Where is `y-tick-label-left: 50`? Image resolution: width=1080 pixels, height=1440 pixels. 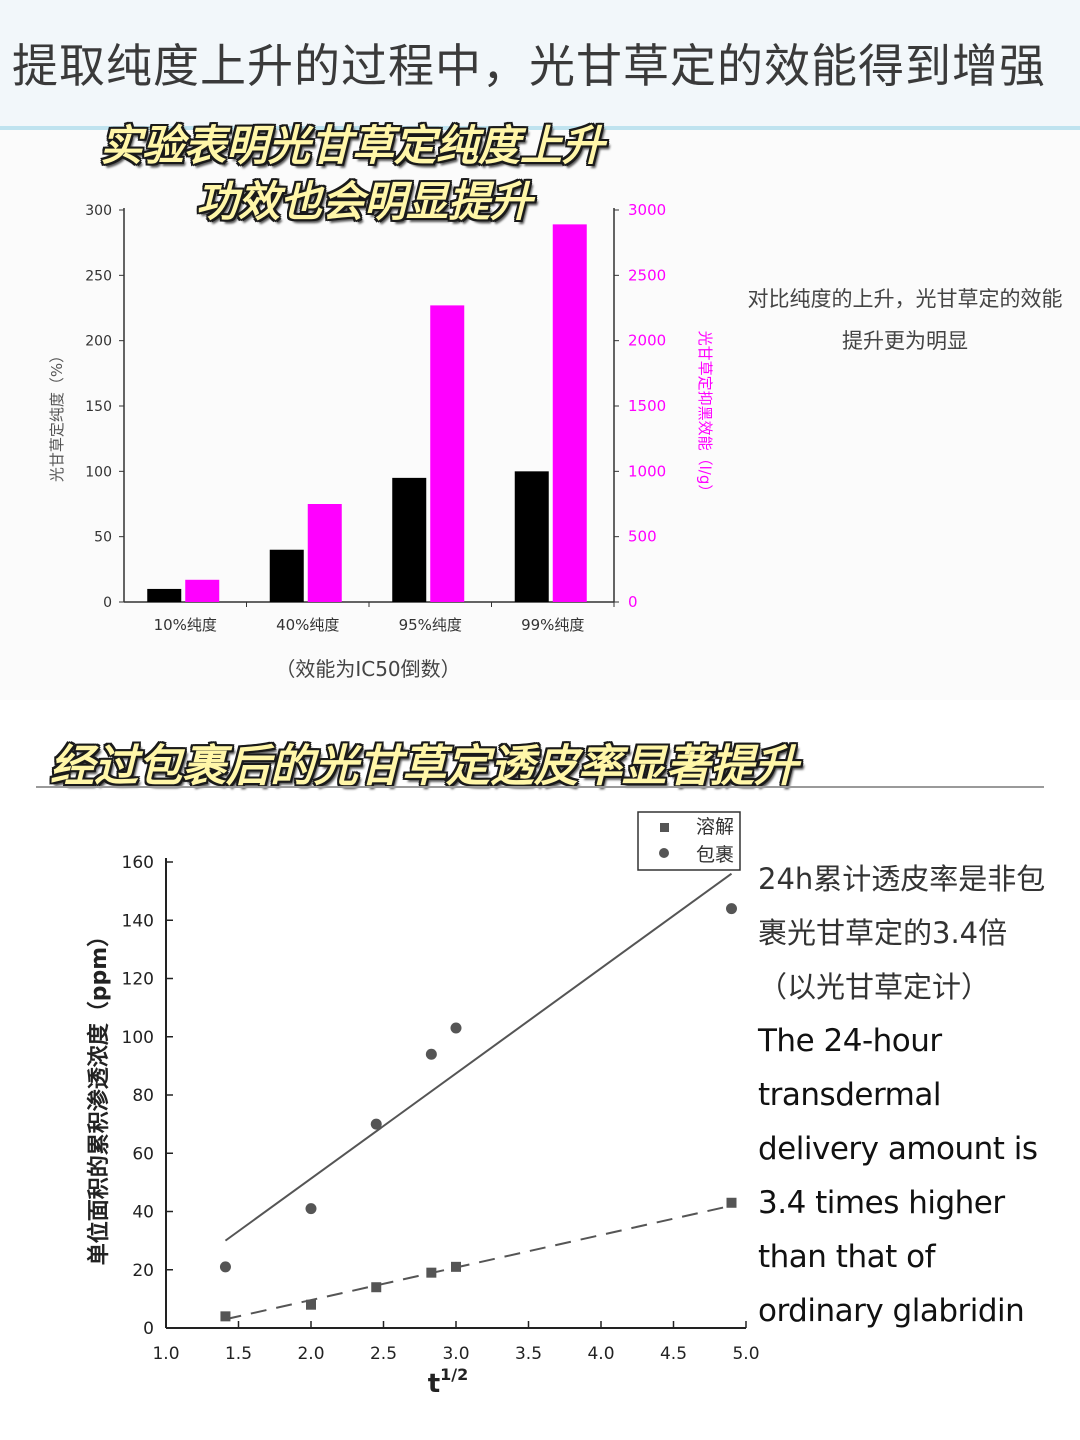
y-tick-label-left: 50 is located at coordinates (103, 538).